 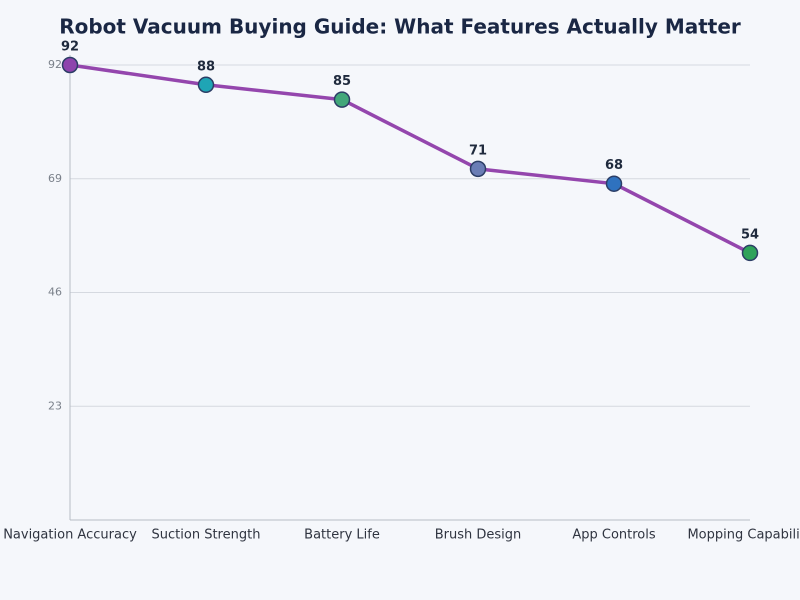 I want to click on data-label: 68, so click(x=614, y=165).